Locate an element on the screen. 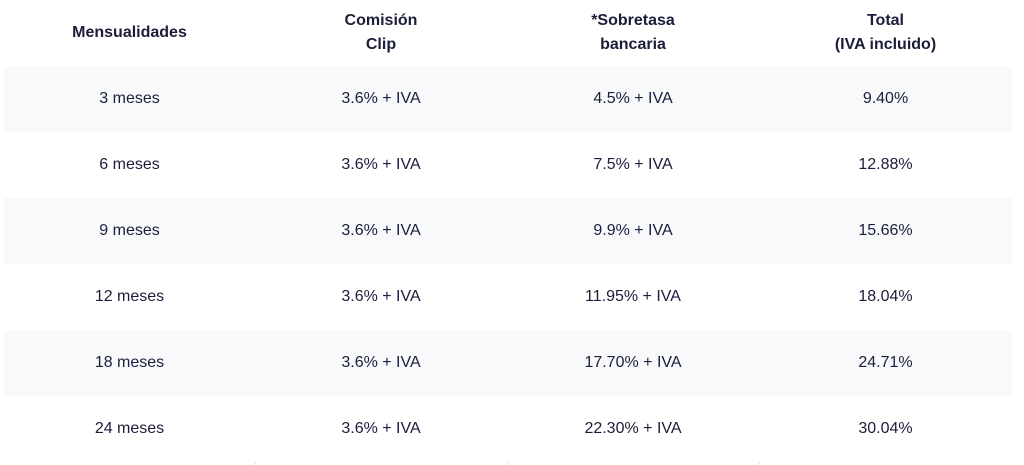 The height and width of the screenshot is (465, 1024). cell-bank-surcharge: 11.95% + IVA is located at coordinates (633, 296).